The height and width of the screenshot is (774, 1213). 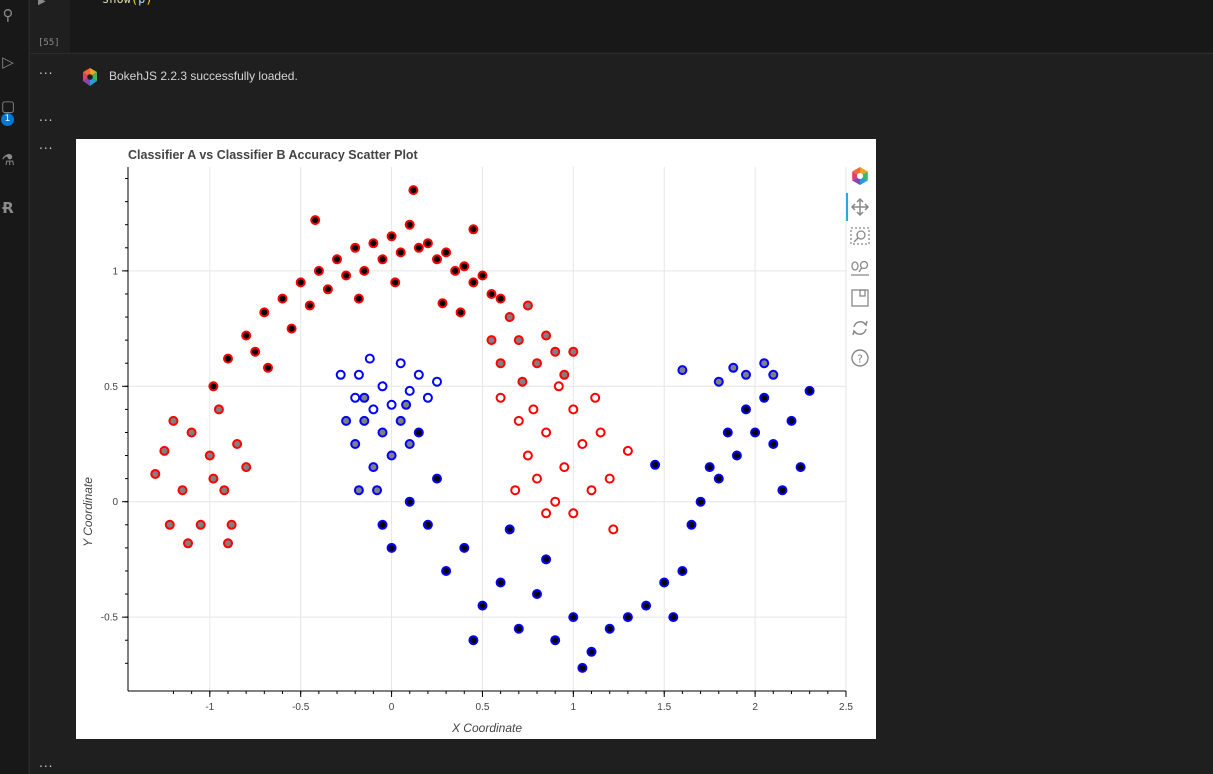 I want to click on notification-badge: 1, so click(x=7, y=119).